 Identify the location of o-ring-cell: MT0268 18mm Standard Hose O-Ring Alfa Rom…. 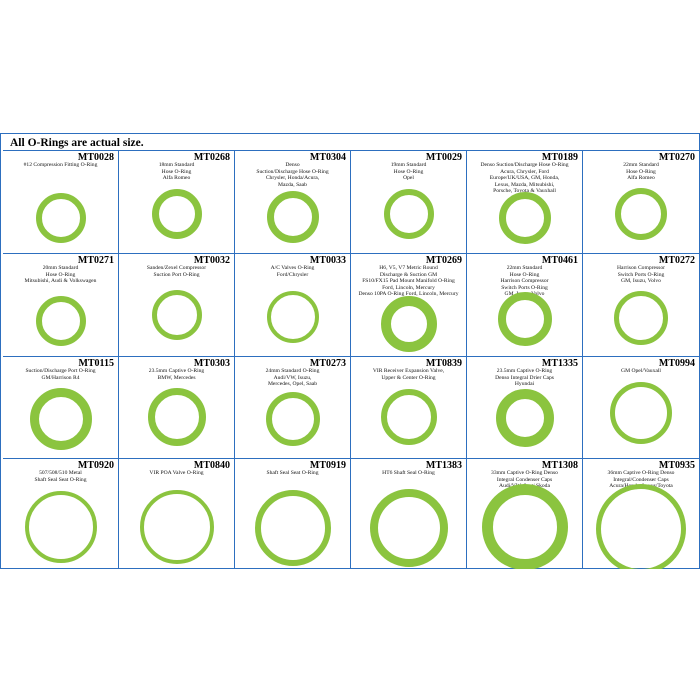
(177, 202).